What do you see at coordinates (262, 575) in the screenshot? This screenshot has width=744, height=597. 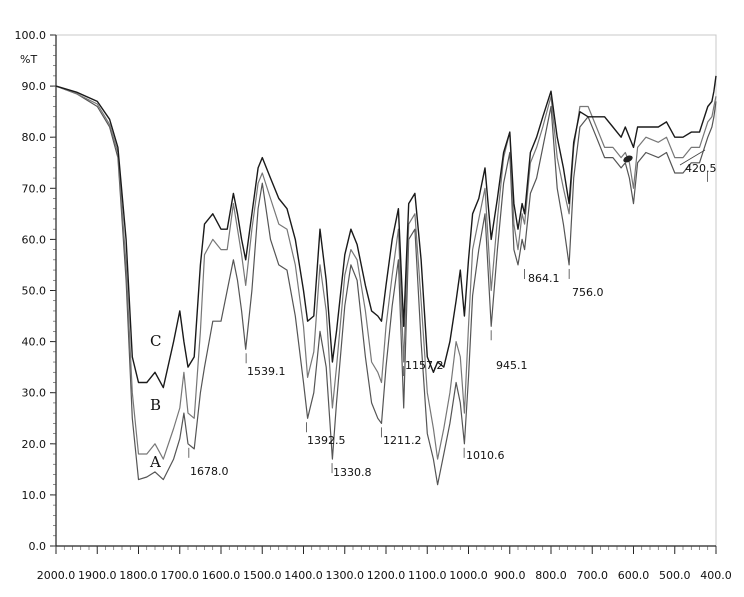 I see `x-tick-label: 1500.0` at bounding box center [262, 575].